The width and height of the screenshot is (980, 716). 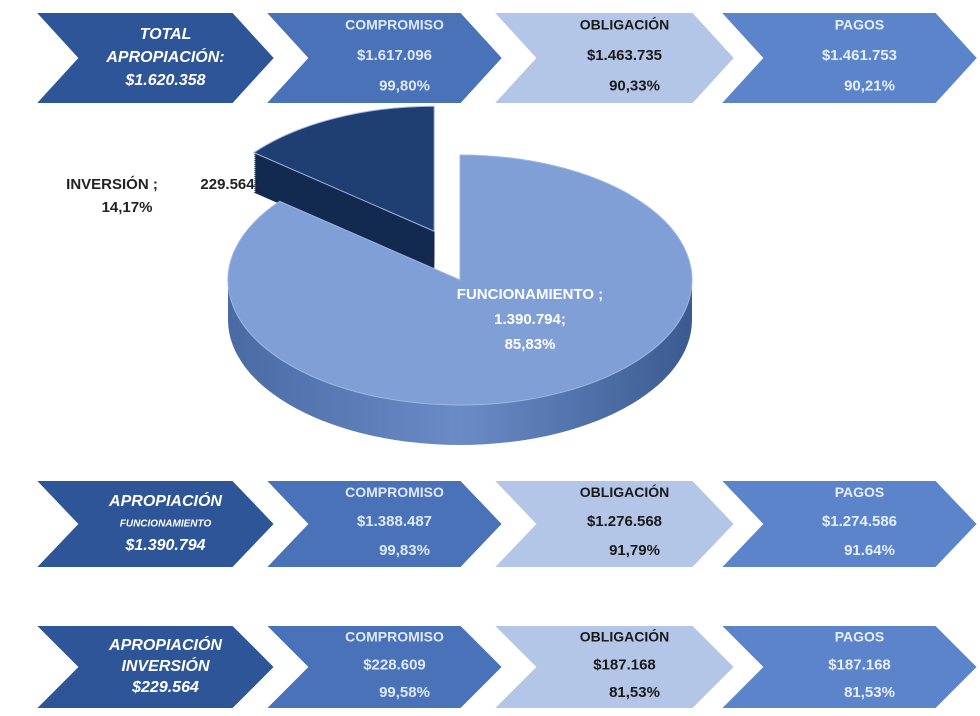 I want to click on step-amount: $1.617.096, so click(x=394, y=55).